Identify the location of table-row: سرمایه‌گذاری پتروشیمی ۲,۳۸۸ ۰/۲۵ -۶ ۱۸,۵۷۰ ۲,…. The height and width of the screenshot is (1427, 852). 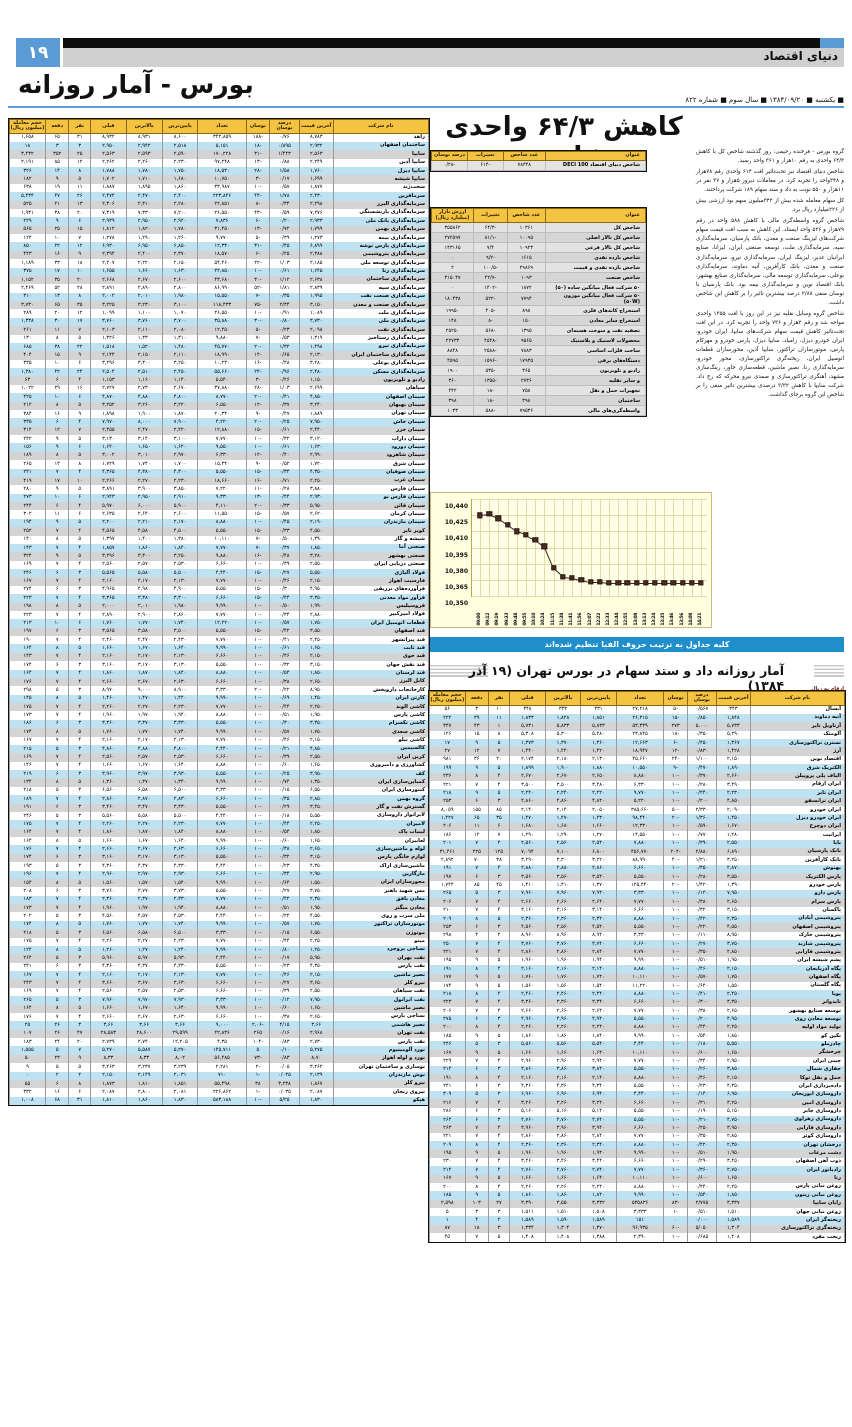
(219, 255).